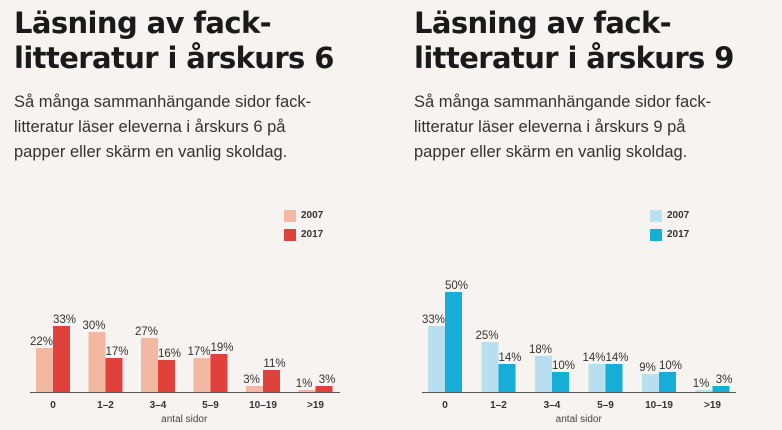  What do you see at coordinates (509, 358) in the screenshot?
I see `data-label-2017-1: 14%` at bounding box center [509, 358].